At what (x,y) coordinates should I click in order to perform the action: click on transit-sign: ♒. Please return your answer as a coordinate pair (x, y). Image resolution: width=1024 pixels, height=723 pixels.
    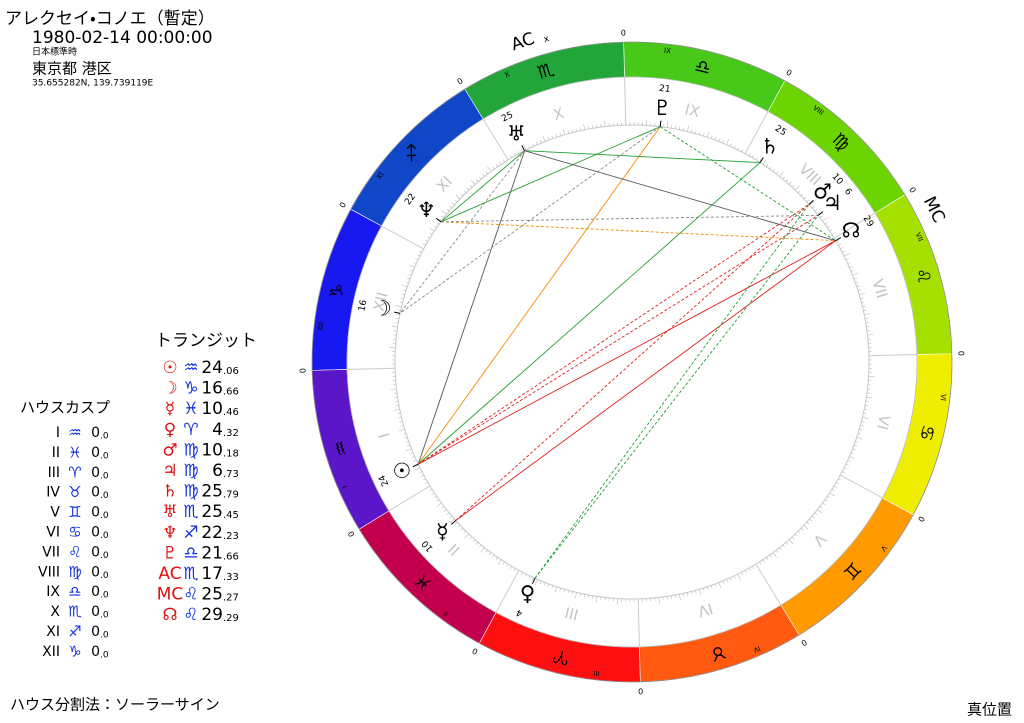
    Looking at the image, I should click on (190, 368).